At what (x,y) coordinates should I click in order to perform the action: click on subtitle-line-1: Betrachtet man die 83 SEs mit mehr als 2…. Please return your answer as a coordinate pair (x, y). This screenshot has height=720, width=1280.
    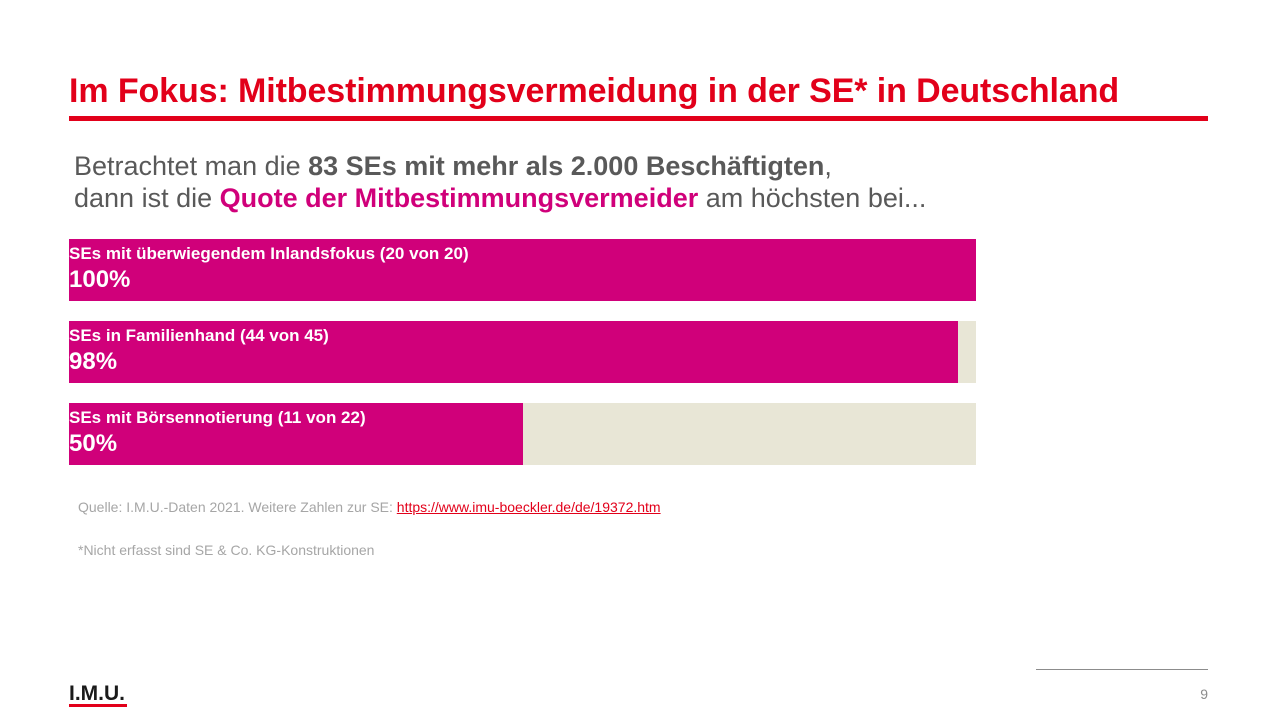
    Looking at the image, I should click on (624, 166).